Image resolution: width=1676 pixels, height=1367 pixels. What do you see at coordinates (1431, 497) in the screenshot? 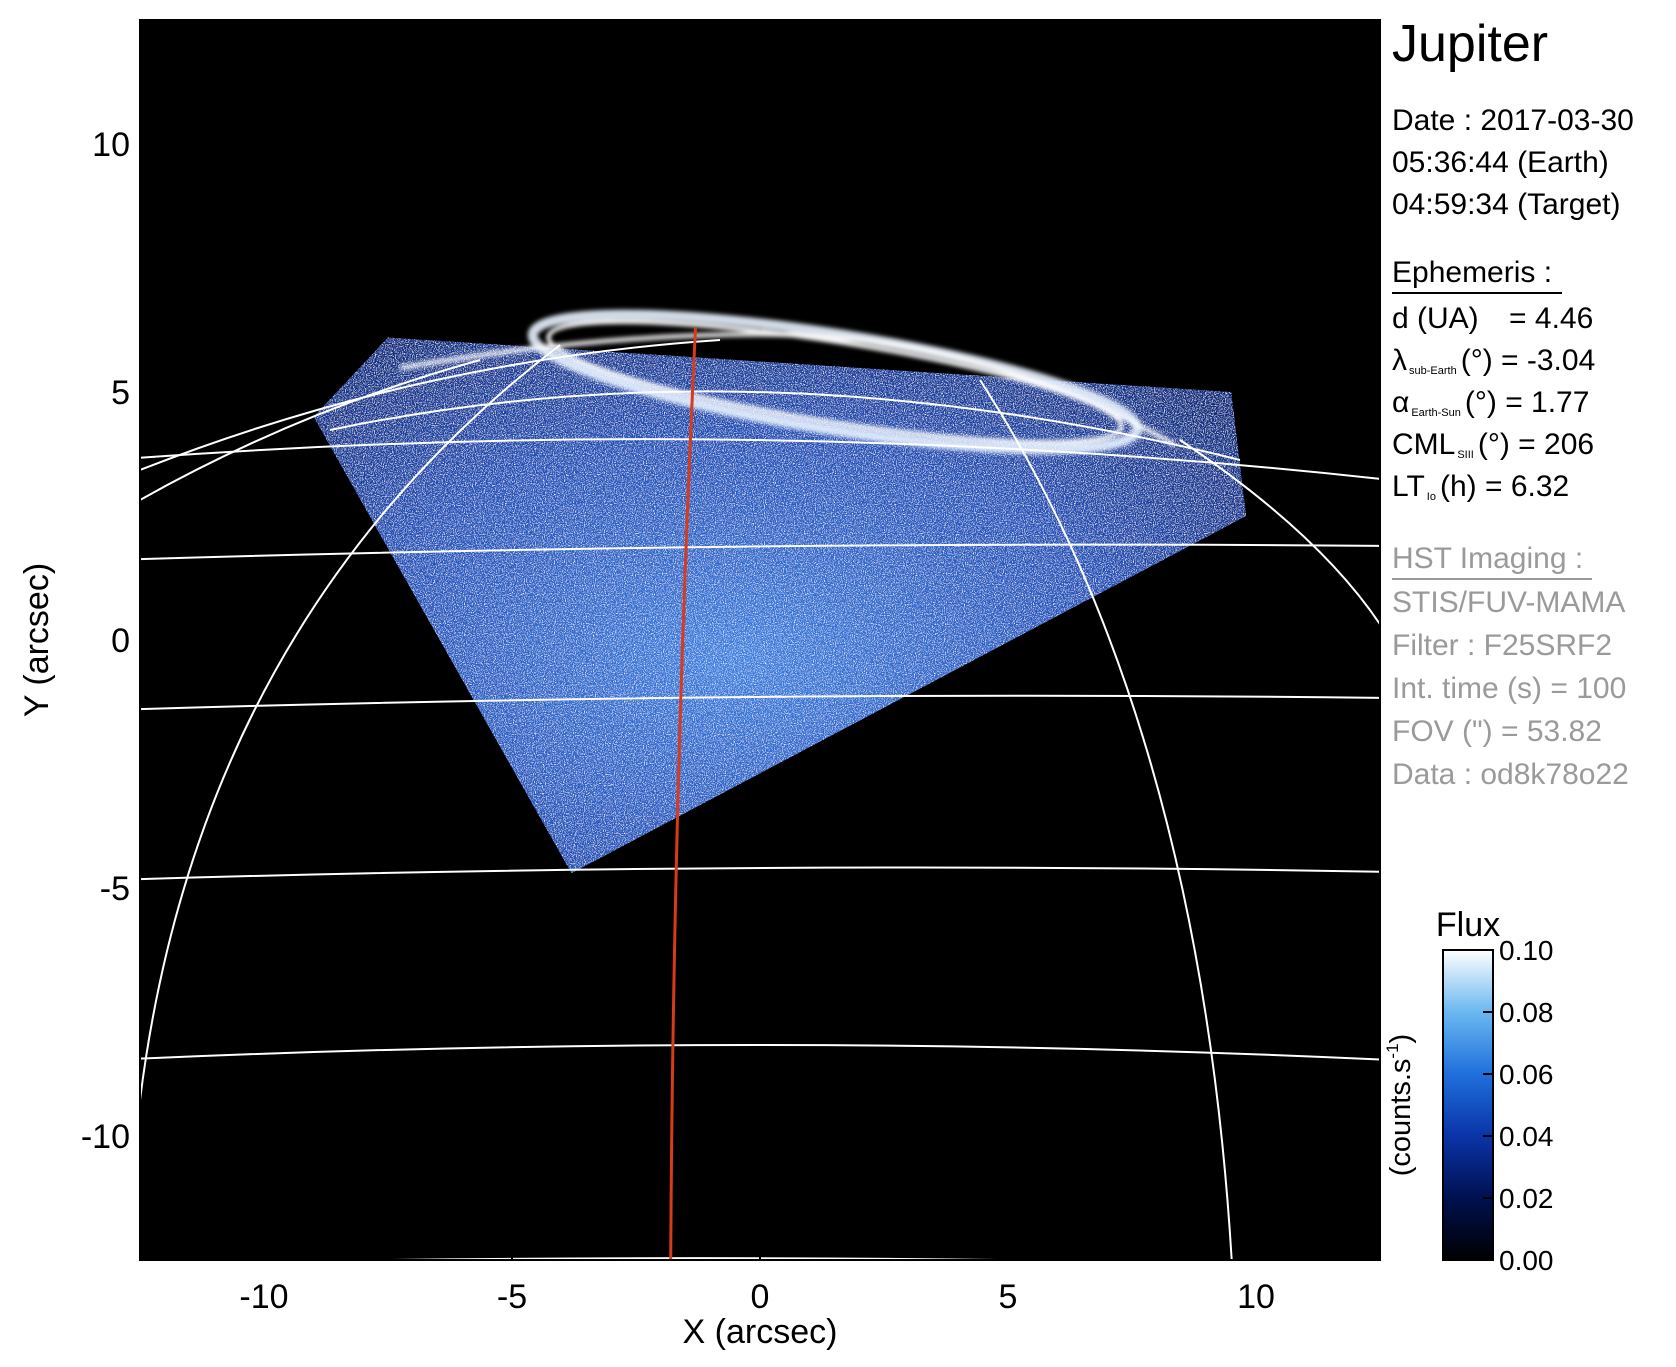
I see `lt-sub: Io` at bounding box center [1431, 497].